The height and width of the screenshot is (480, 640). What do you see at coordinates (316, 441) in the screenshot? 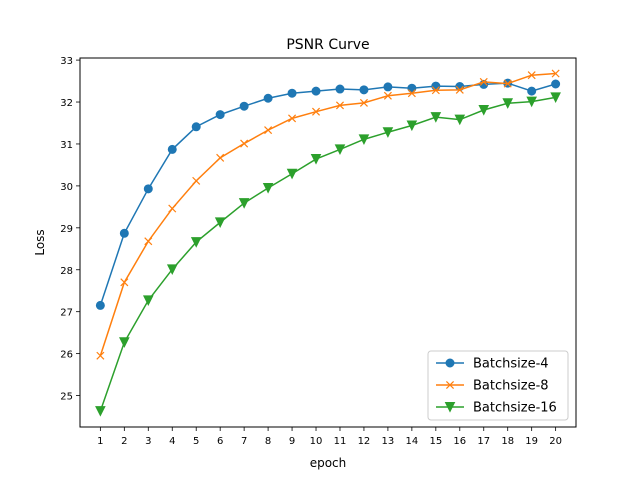
I see `x-tick-label: 10` at bounding box center [316, 441].